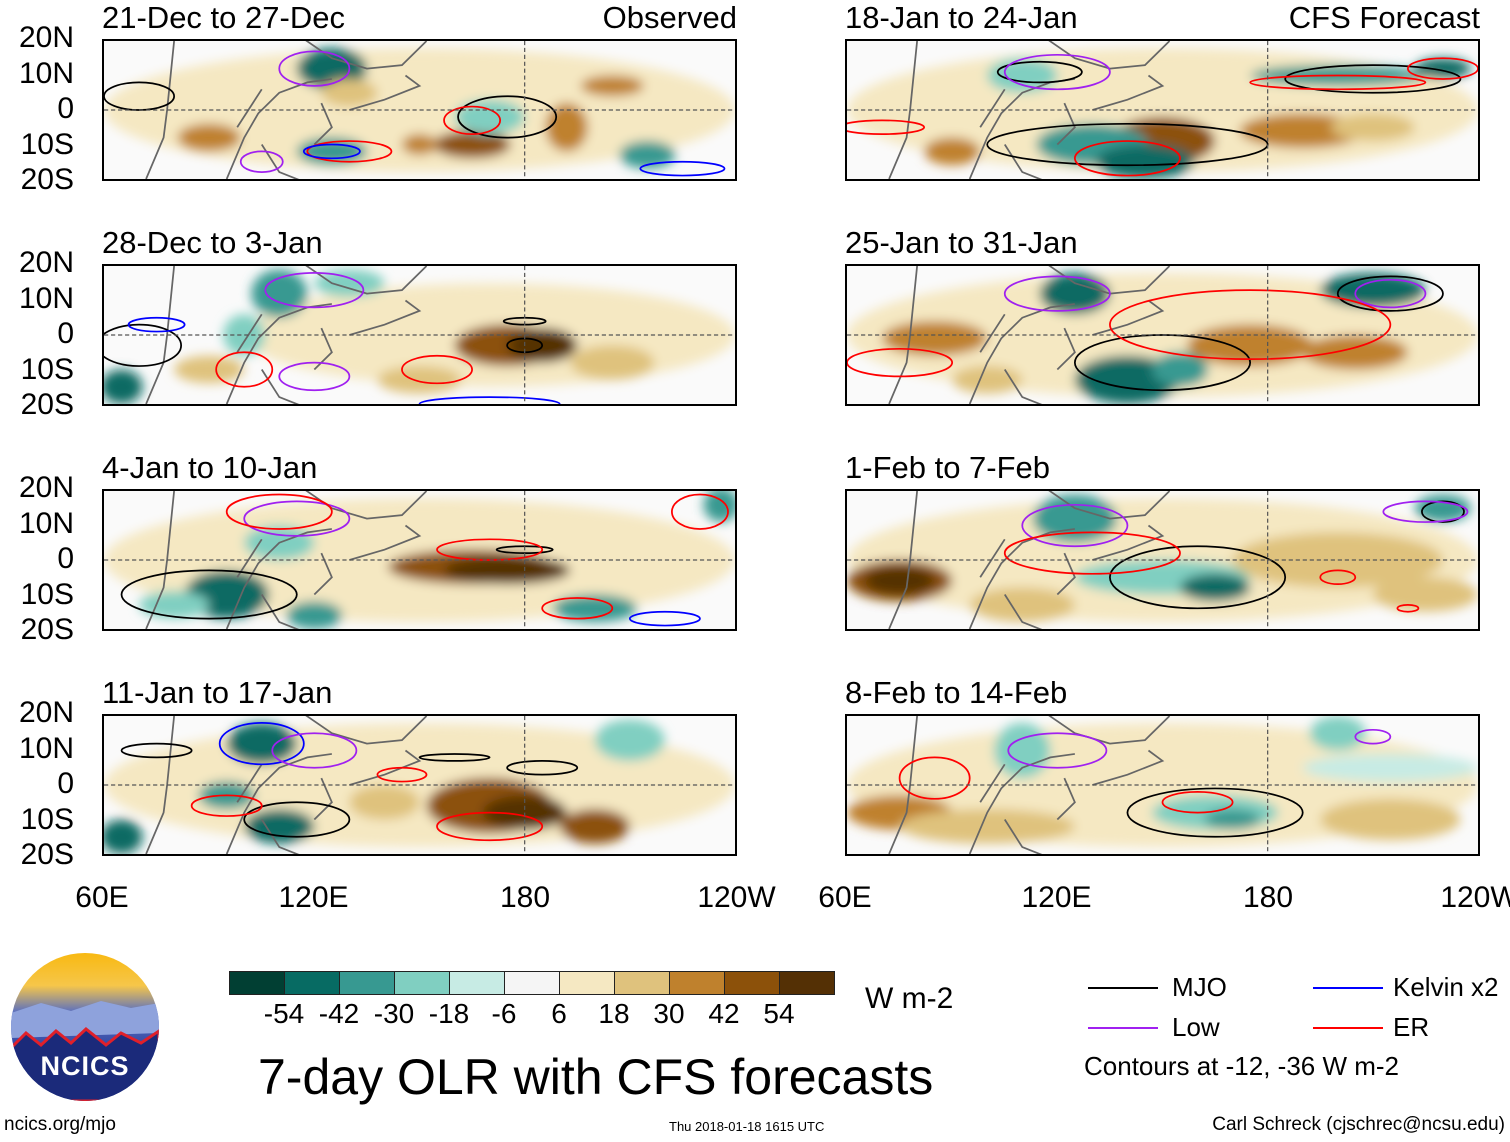 This screenshot has height=1142, width=1510. What do you see at coordinates (747, 1126) in the screenshot?
I see `footer-timestamp: Thu 2018-01-18 1615 UTC` at bounding box center [747, 1126].